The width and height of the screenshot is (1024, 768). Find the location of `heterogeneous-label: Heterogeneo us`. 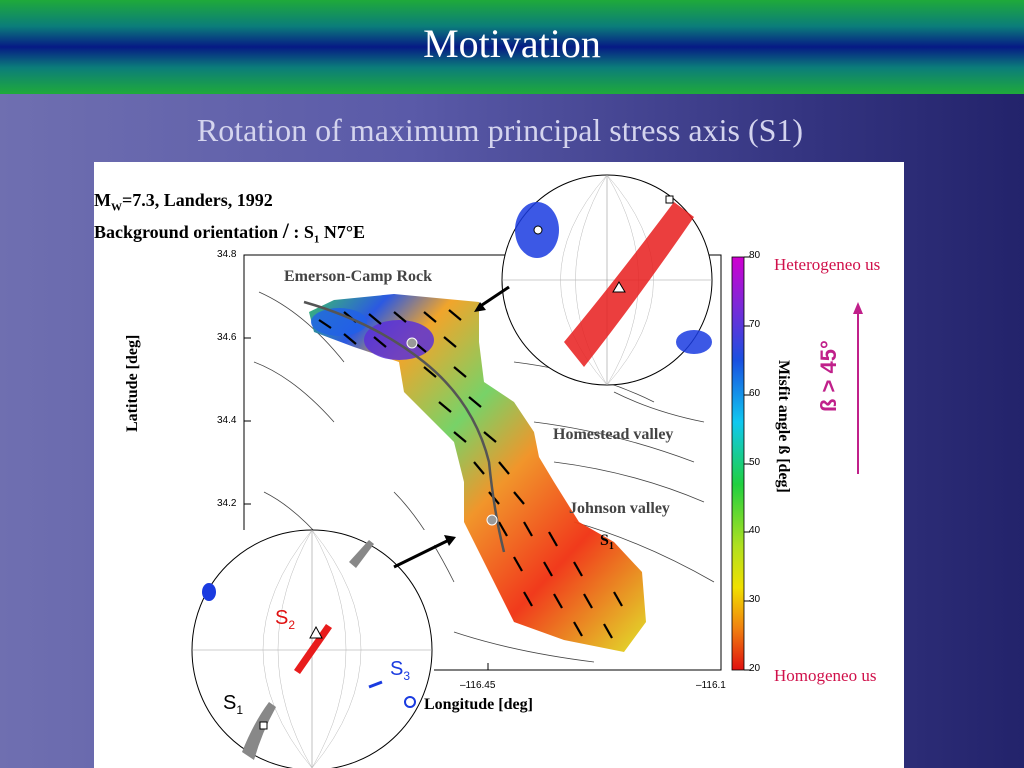

heterogeneous-label: Heterogeneo us is located at coordinates (827, 264).